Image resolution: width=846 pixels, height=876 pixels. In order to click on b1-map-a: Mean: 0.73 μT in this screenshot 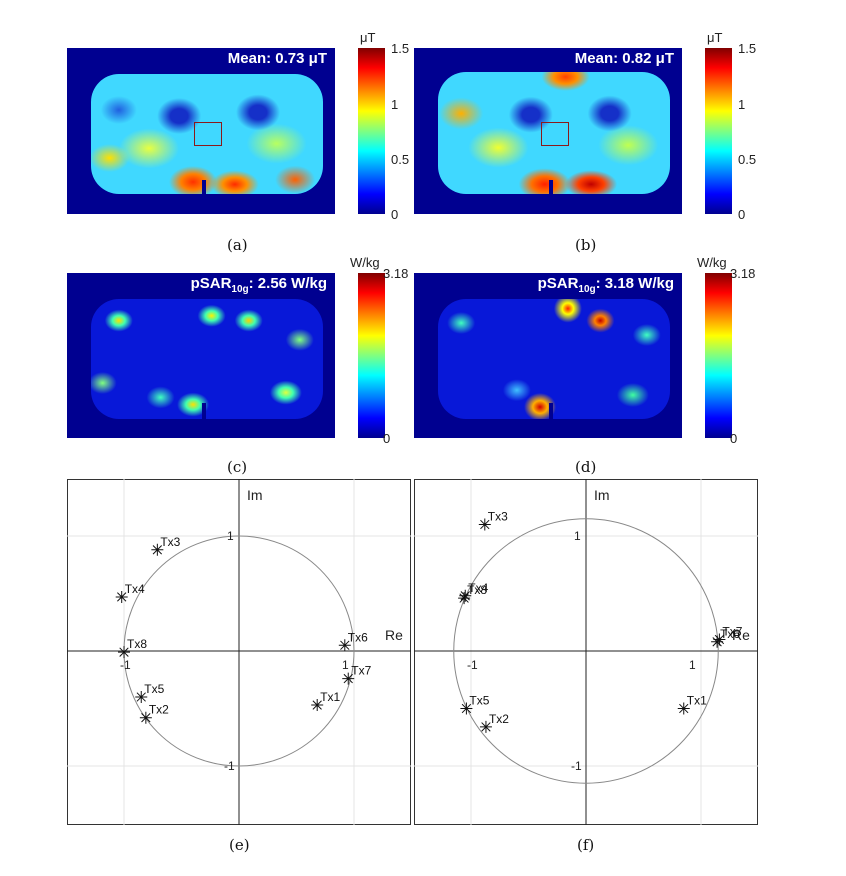, I will do `click(201, 131)`.